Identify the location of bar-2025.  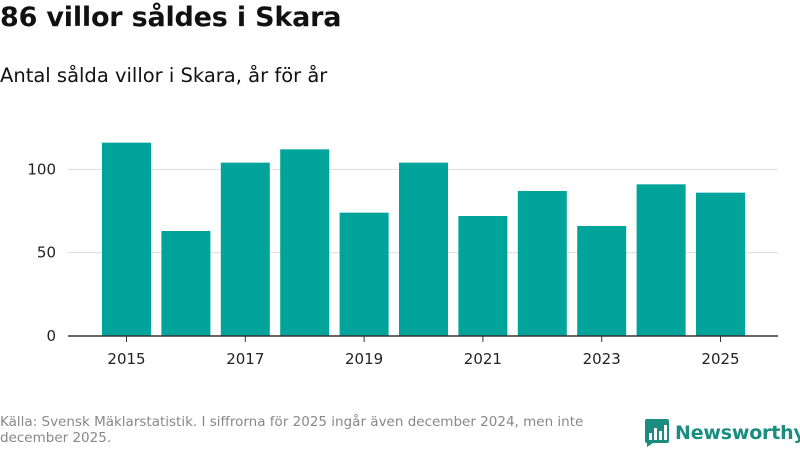
(720, 264).